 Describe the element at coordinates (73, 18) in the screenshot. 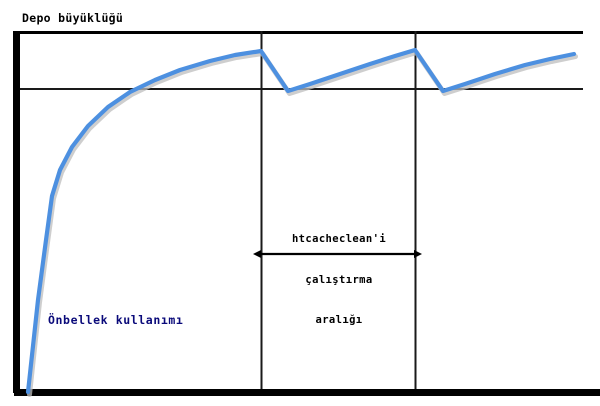

I see `page-title: Depo büyüklüğü` at that location.